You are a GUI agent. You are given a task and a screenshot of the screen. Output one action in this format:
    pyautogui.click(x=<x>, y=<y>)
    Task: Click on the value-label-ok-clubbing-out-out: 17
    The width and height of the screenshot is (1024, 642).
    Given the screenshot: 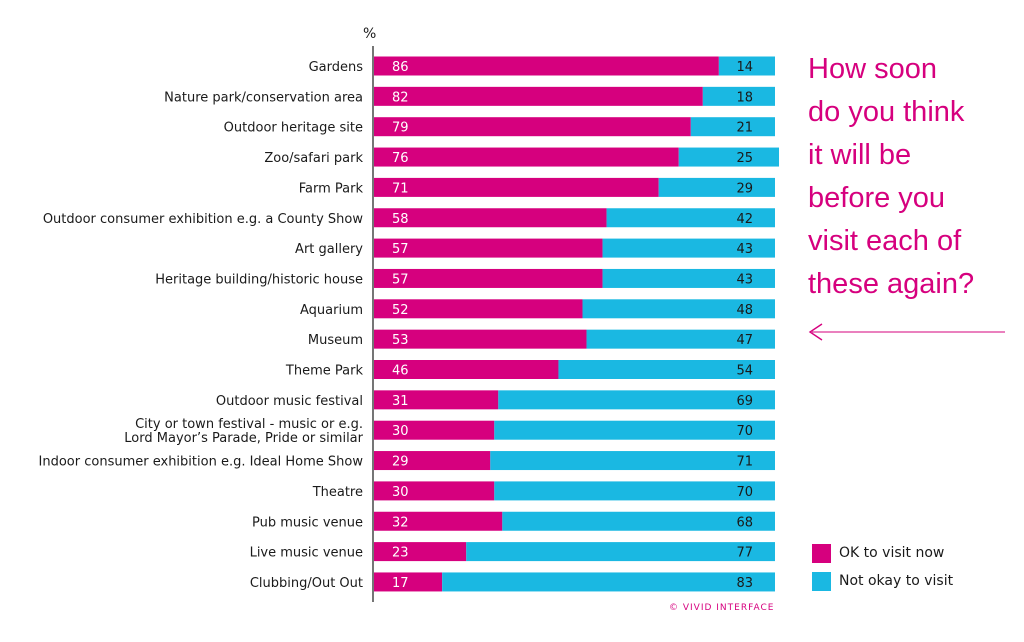 What is the action you would take?
    pyautogui.click(x=400, y=583)
    